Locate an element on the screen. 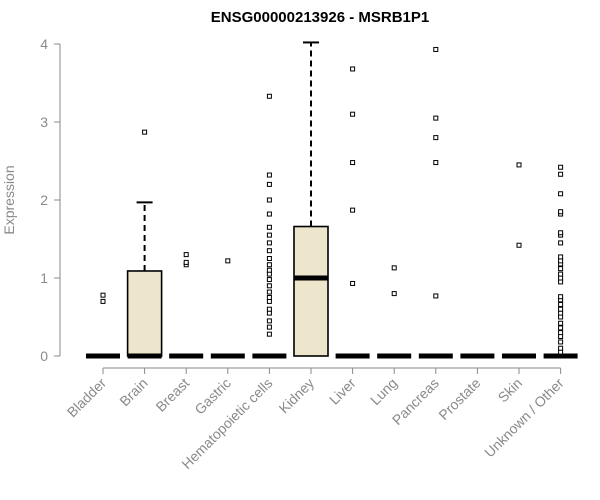  x-tick-label: Brain is located at coordinates (133, 392).